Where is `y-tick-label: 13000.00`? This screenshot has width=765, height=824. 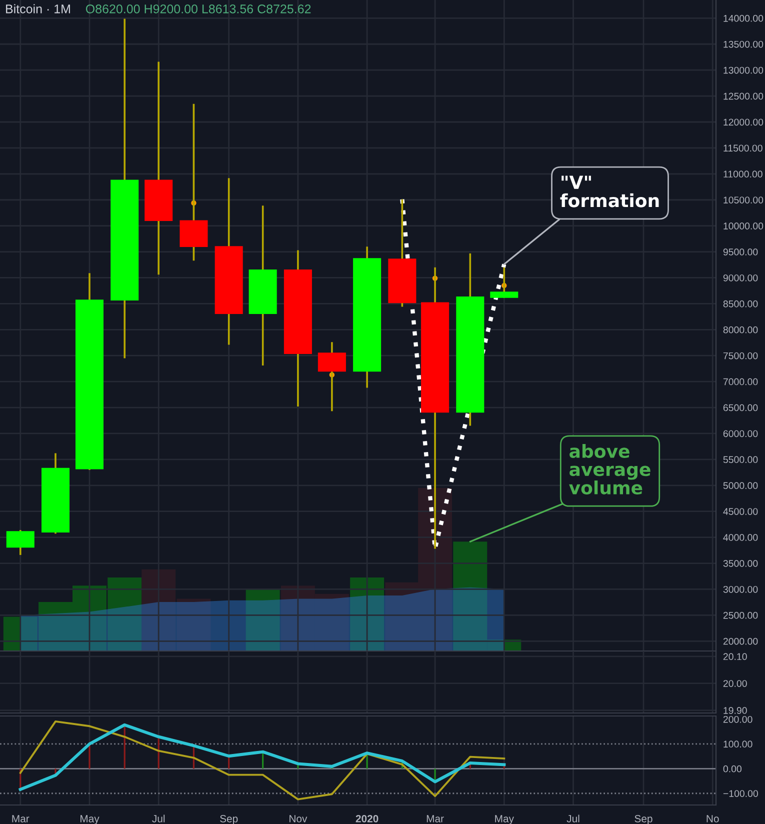 y-tick-label: 13000.00 is located at coordinates (744, 70).